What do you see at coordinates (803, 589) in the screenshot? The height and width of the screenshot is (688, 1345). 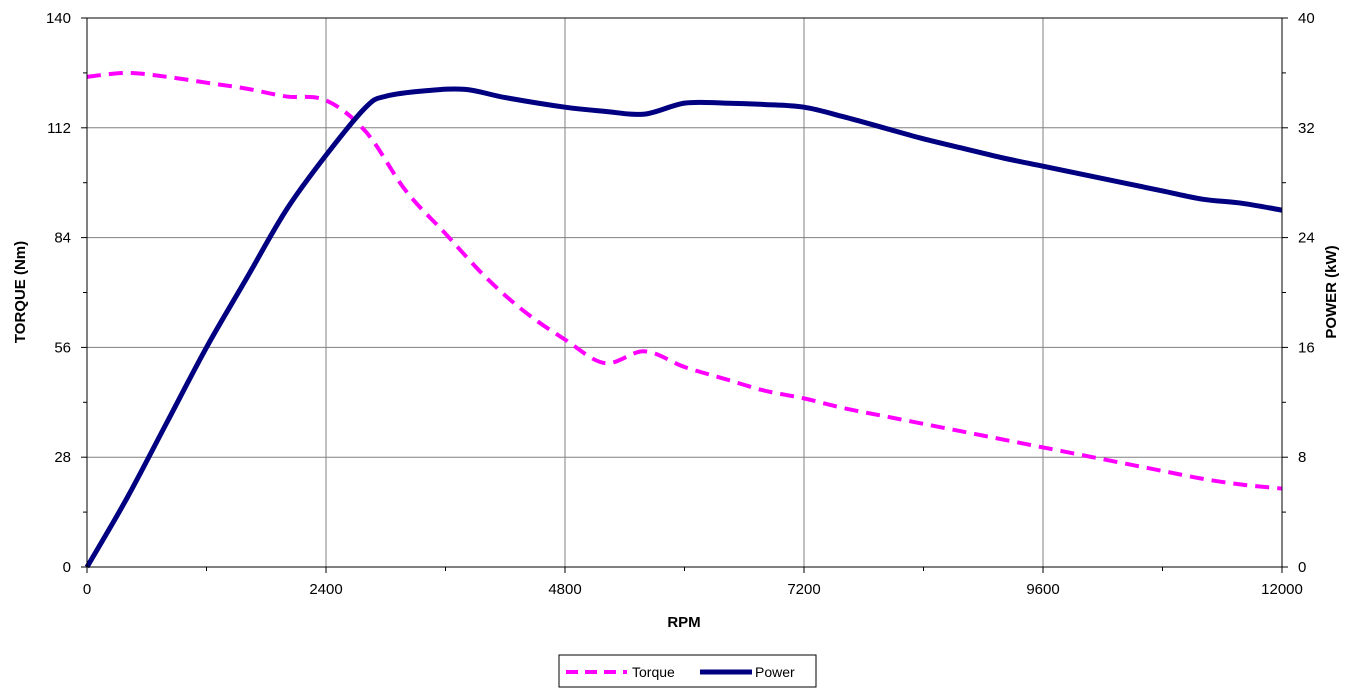 I see `x-tick-label: 7200` at bounding box center [803, 589].